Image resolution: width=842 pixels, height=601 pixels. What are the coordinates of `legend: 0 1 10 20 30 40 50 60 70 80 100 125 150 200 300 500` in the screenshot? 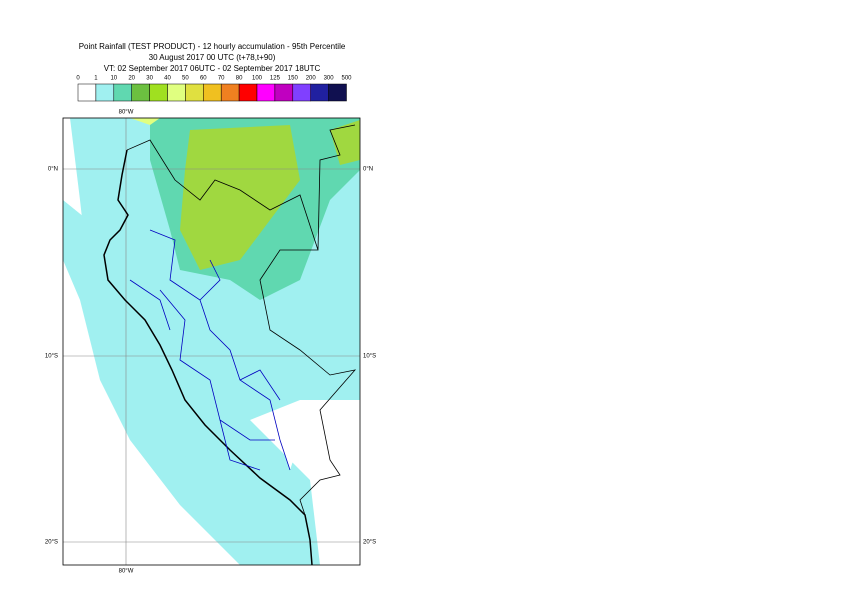 It's located at (214, 89).